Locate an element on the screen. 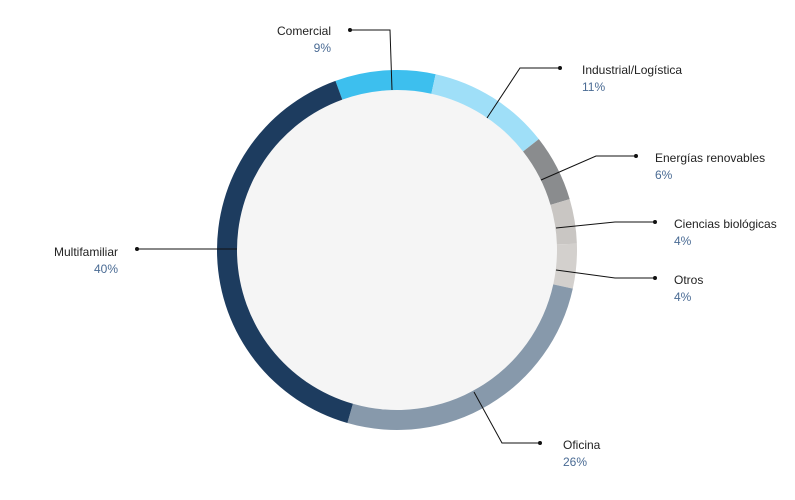  slice-value: 9% is located at coordinates (323, 48).